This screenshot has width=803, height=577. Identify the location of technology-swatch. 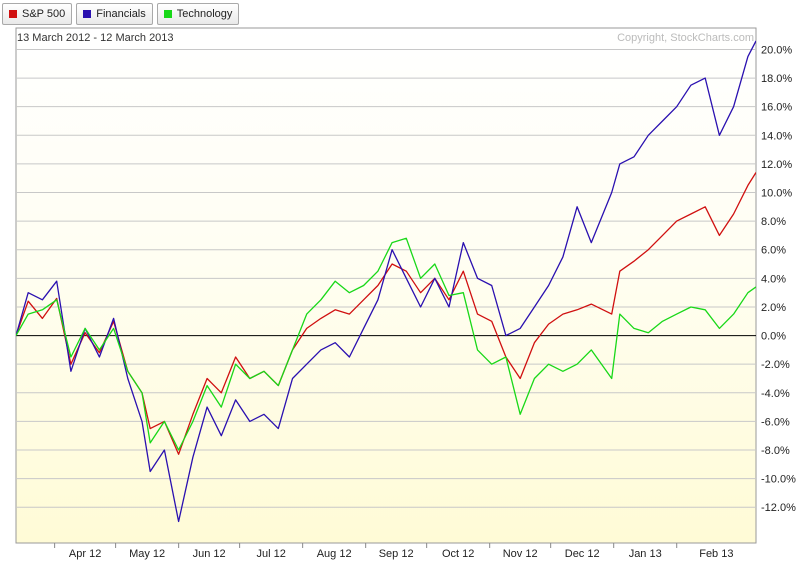
(167, 14).